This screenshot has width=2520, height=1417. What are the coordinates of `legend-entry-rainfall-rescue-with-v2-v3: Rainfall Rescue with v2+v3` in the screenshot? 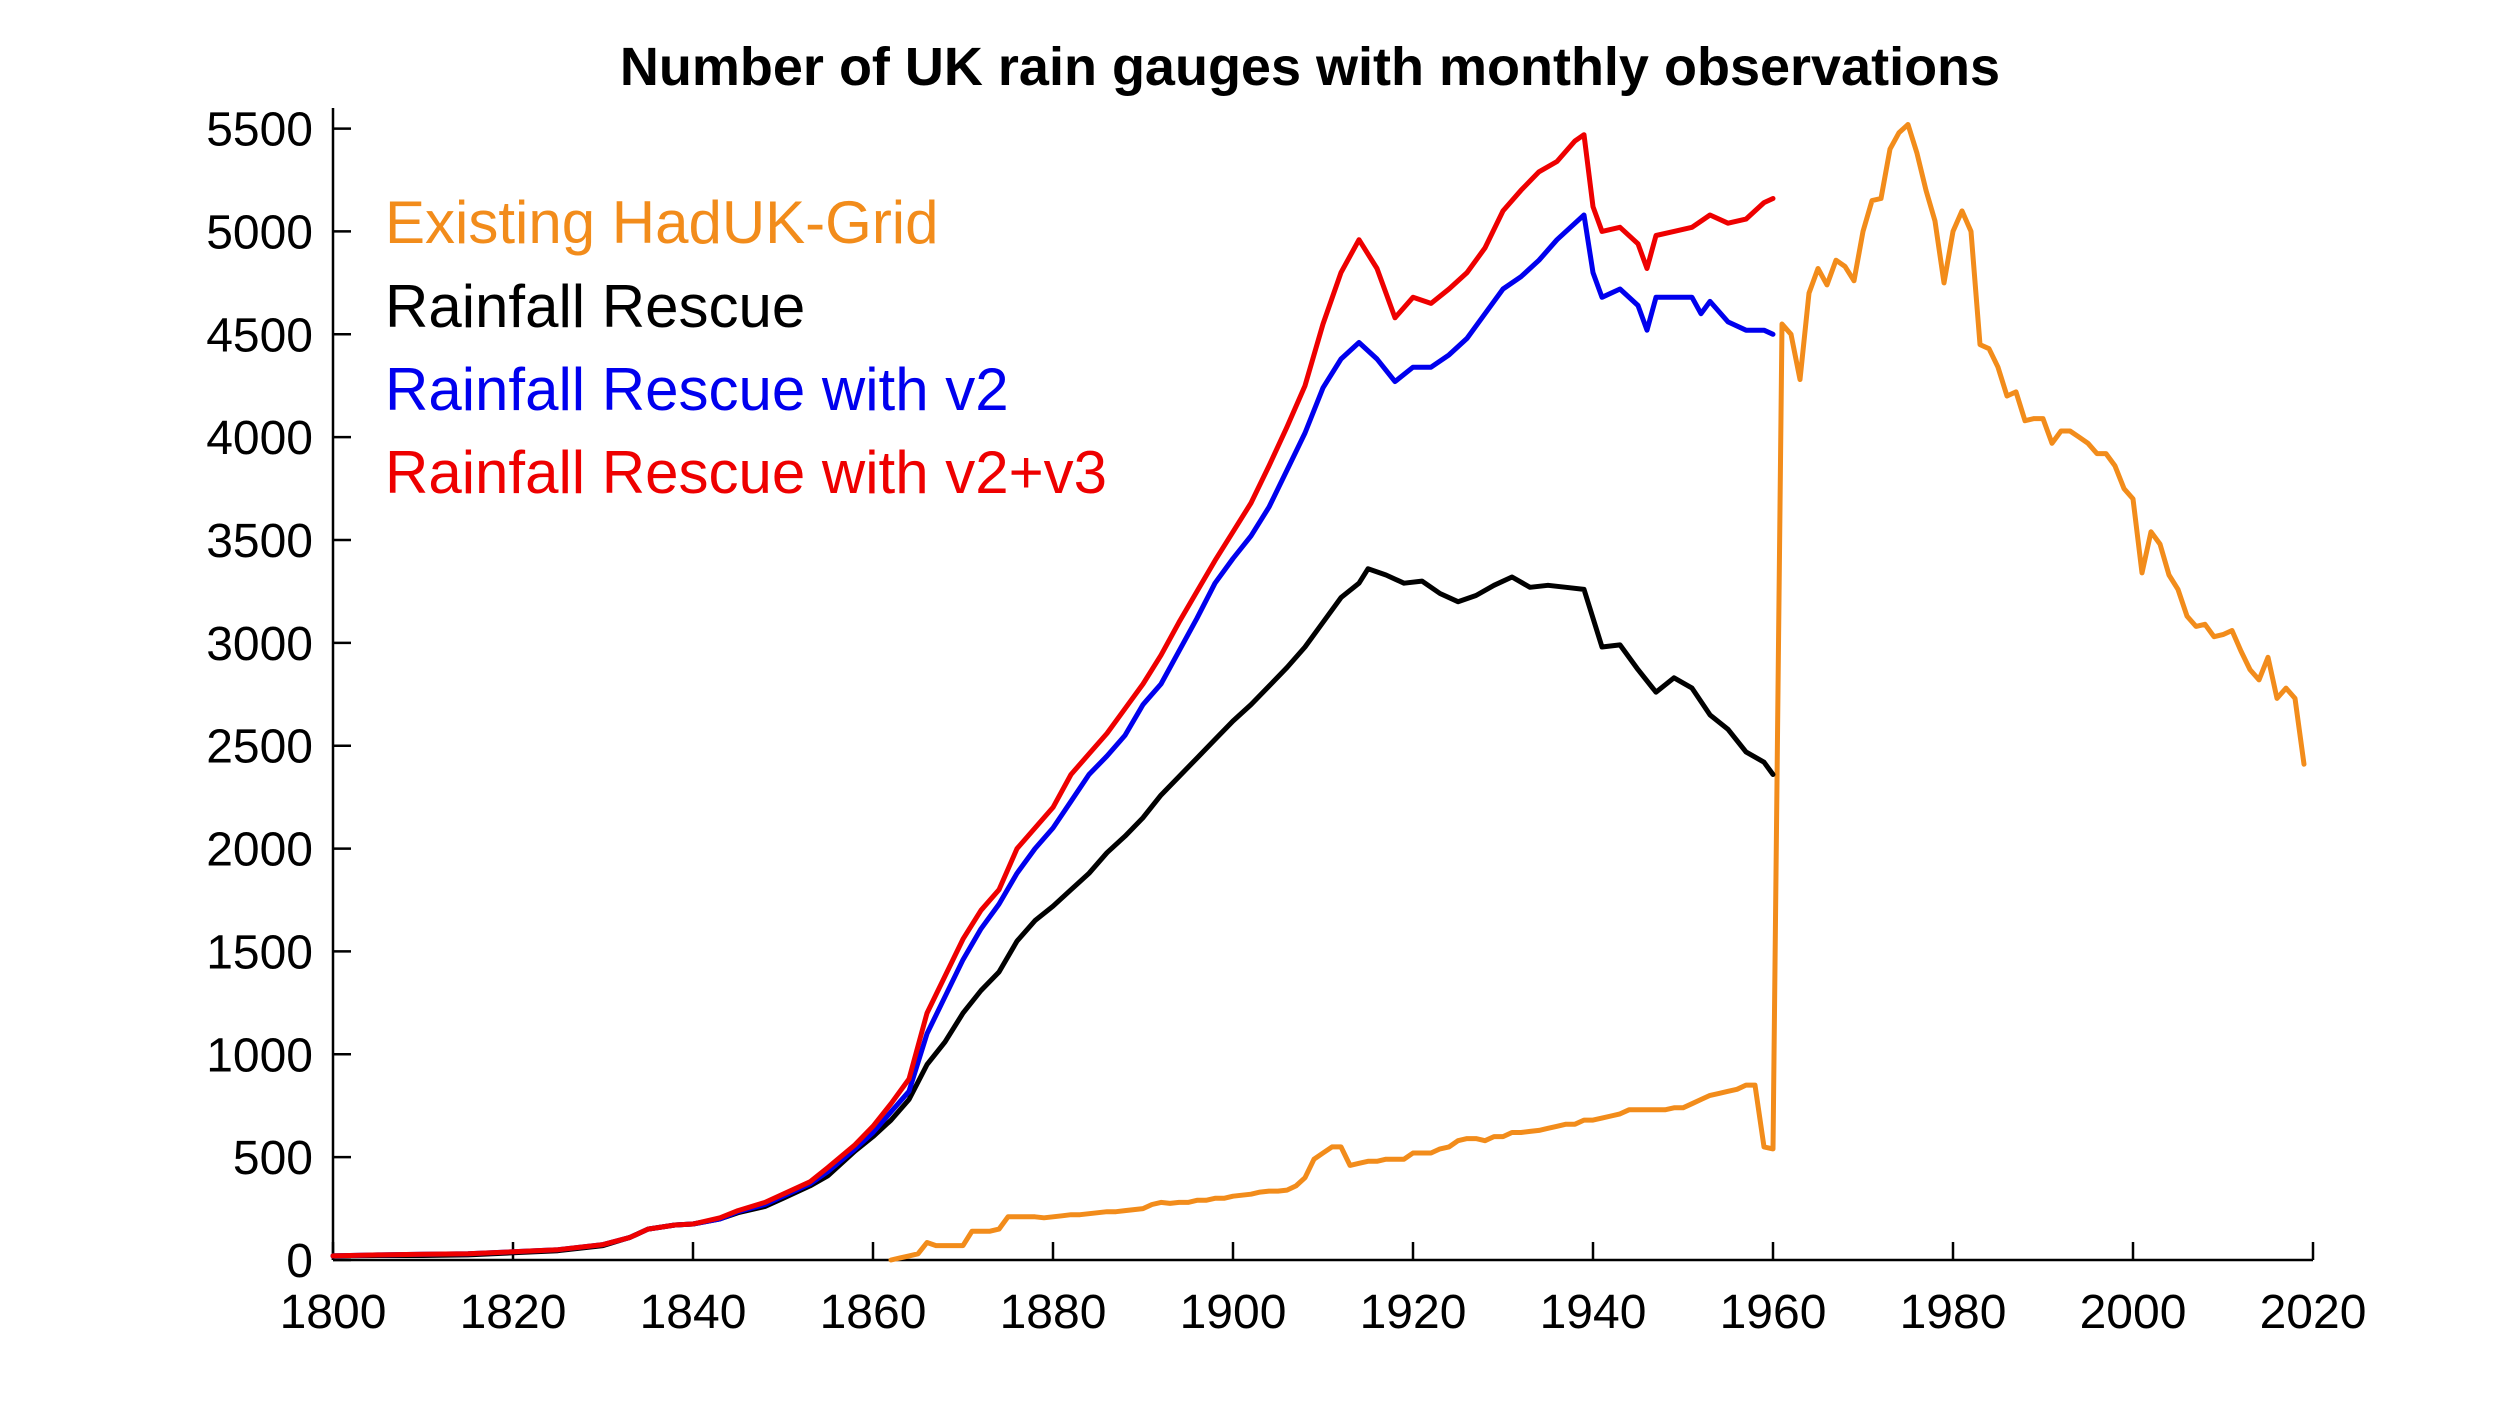 It's located at (746, 472).